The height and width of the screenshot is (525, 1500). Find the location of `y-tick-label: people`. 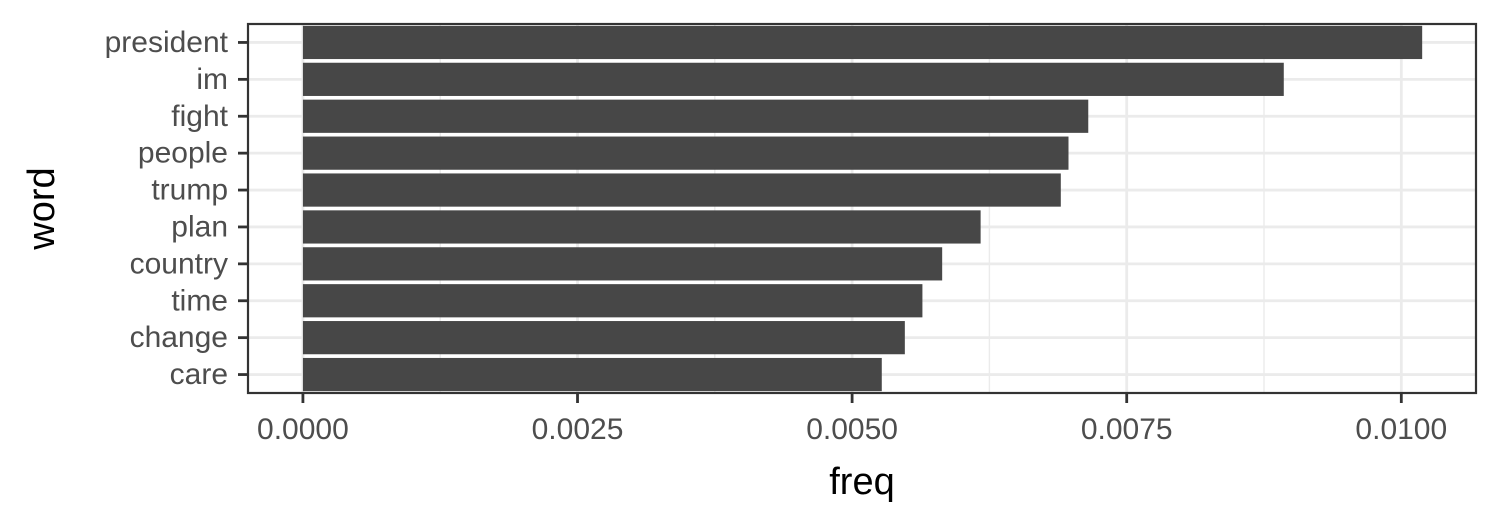

y-tick-label: people is located at coordinates (183, 153).